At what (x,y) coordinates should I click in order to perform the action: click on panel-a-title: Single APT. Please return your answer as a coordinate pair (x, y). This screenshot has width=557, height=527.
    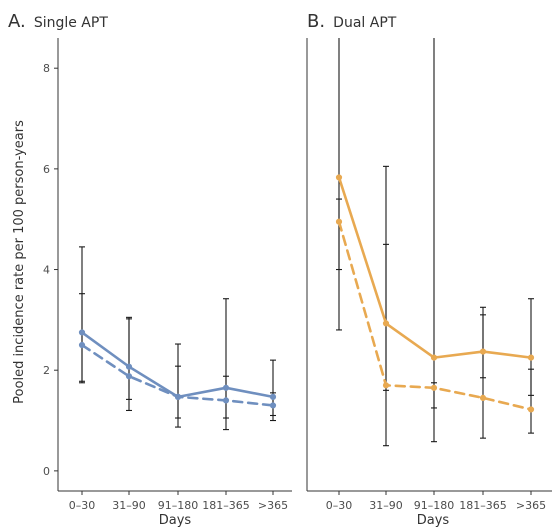
    Looking at the image, I should click on (71, 23).